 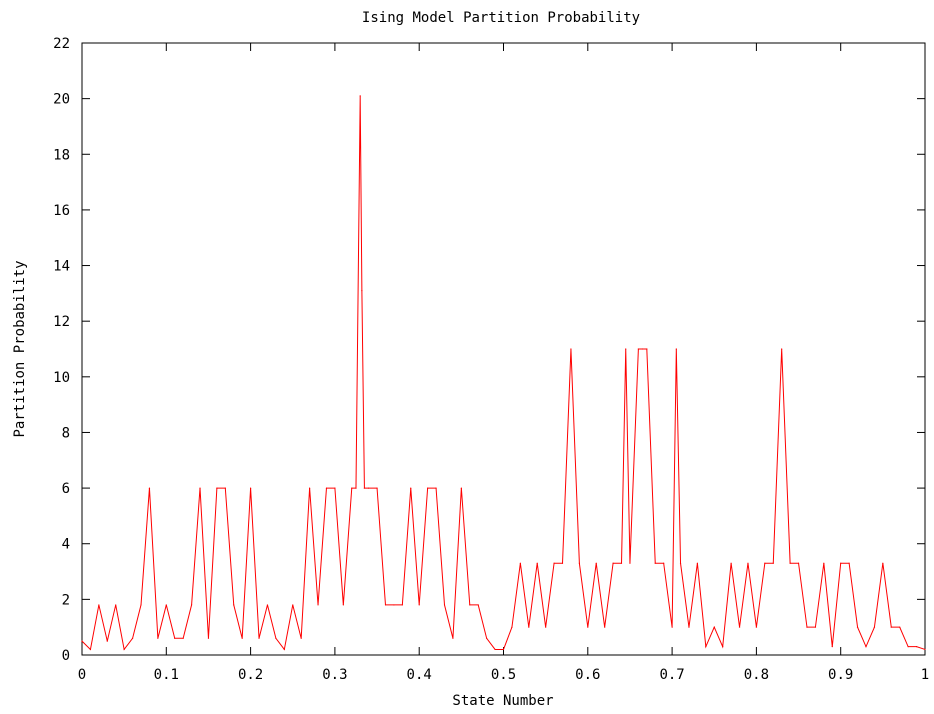 I want to click on x-tick-label-0: 0, so click(x=82, y=675).